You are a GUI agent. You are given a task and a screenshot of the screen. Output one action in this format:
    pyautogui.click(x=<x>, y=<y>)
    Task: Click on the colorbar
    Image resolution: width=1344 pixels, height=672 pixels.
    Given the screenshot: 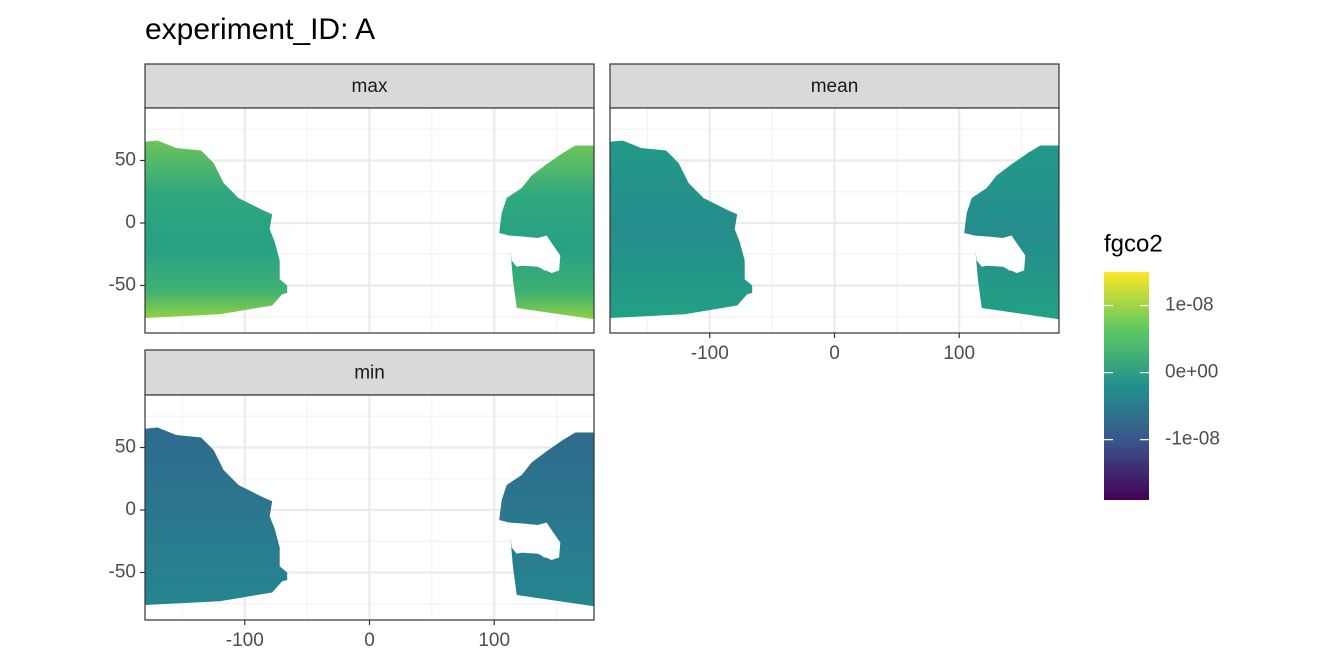 What is the action you would take?
    pyautogui.click(x=1126, y=386)
    